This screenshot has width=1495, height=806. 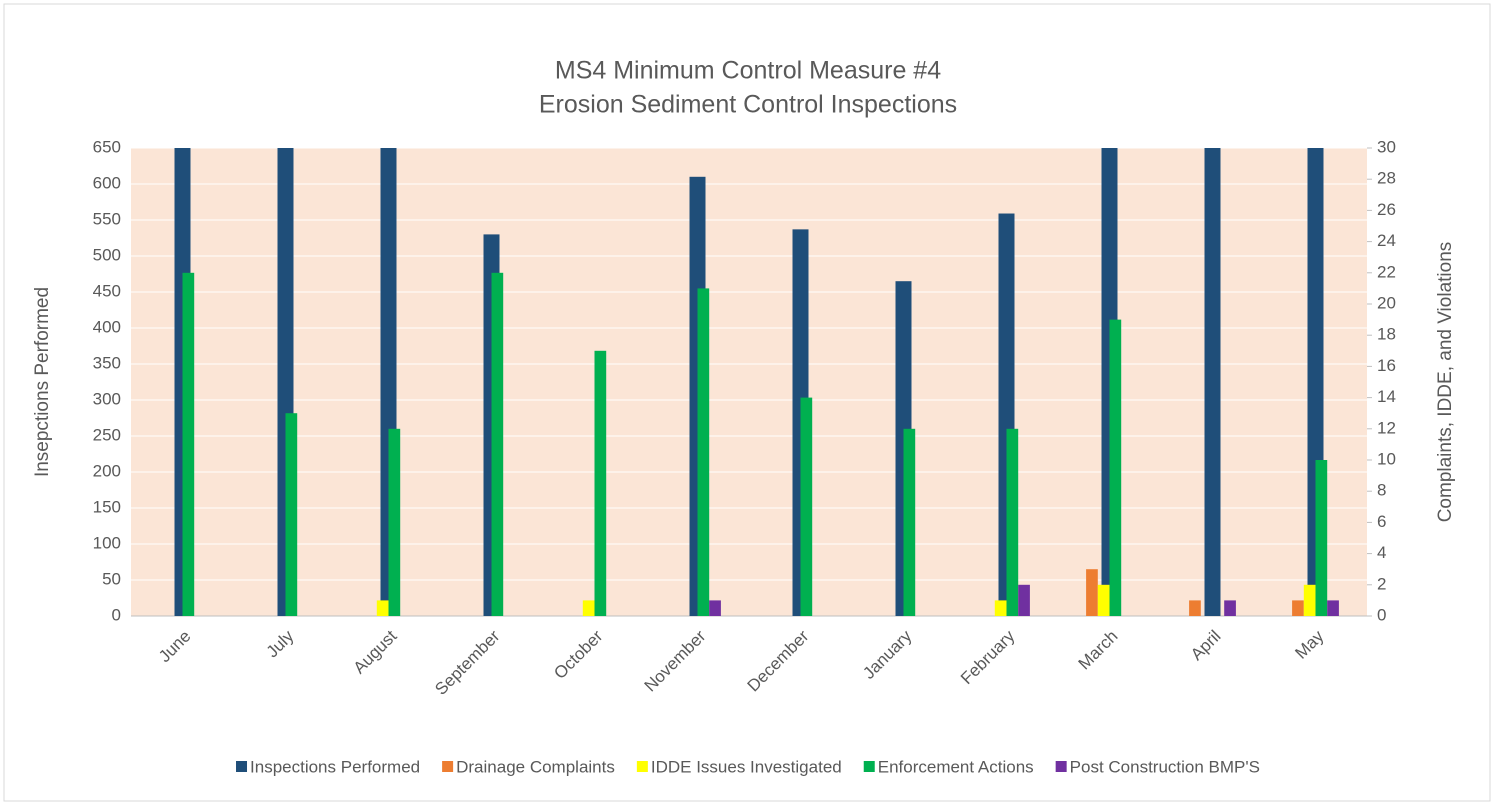 What do you see at coordinates (1386, 396) in the screenshot?
I see `y2-tick-label: 14` at bounding box center [1386, 396].